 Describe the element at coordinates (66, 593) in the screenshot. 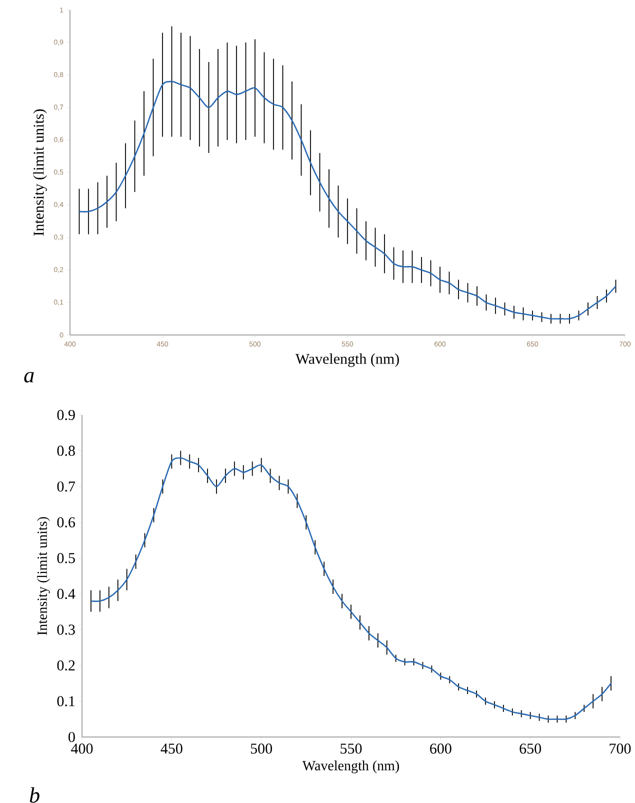

I see `y-tick-label: 0.4` at that location.